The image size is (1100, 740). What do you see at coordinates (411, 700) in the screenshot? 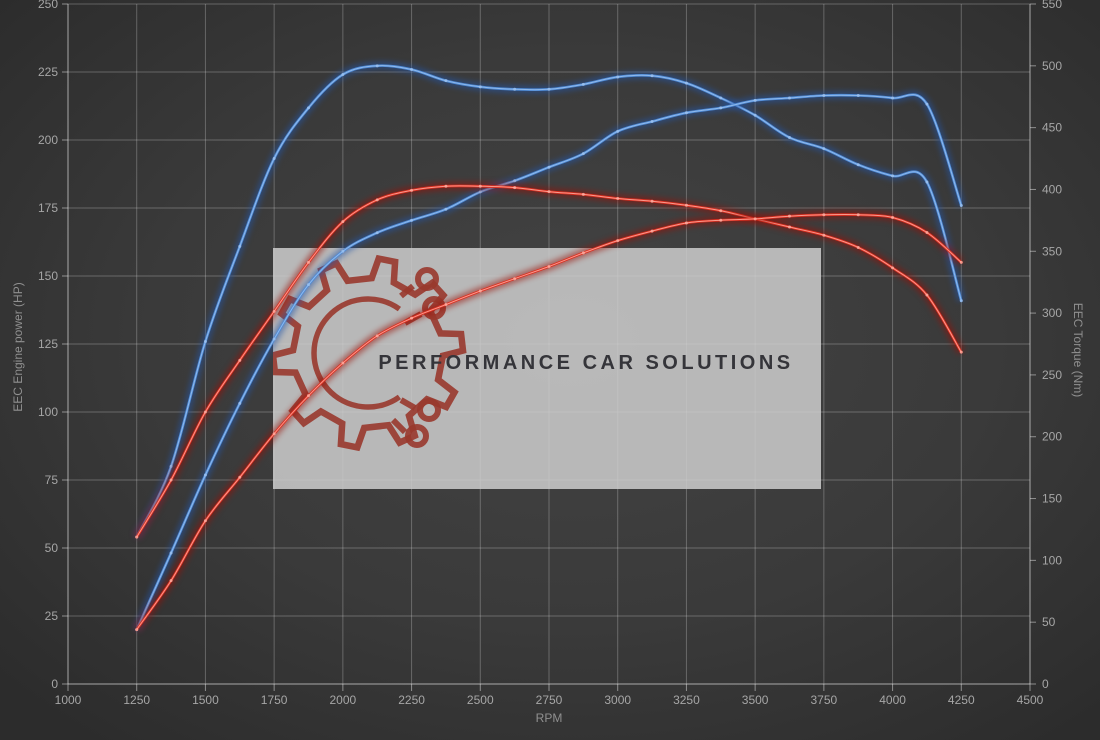
I see `x-tick-label: 2250` at bounding box center [411, 700].